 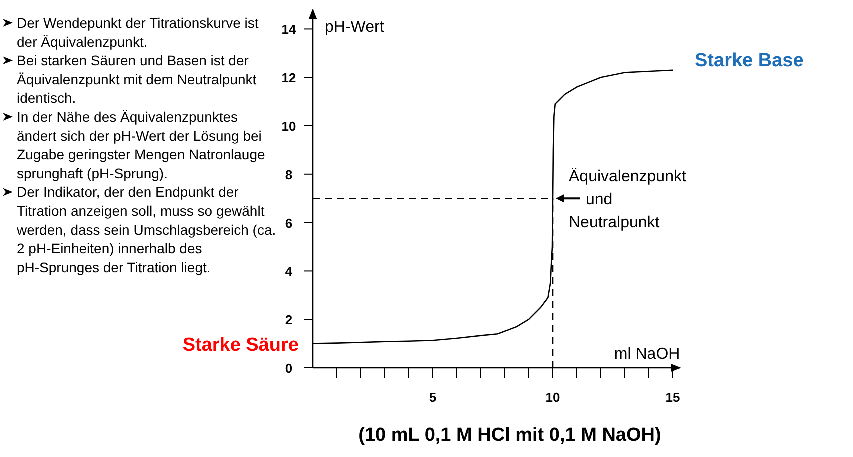 What do you see at coordinates (673, 397) in the screenshot?
I see `x-tick-label: 15` at bounding box center [673, 397].